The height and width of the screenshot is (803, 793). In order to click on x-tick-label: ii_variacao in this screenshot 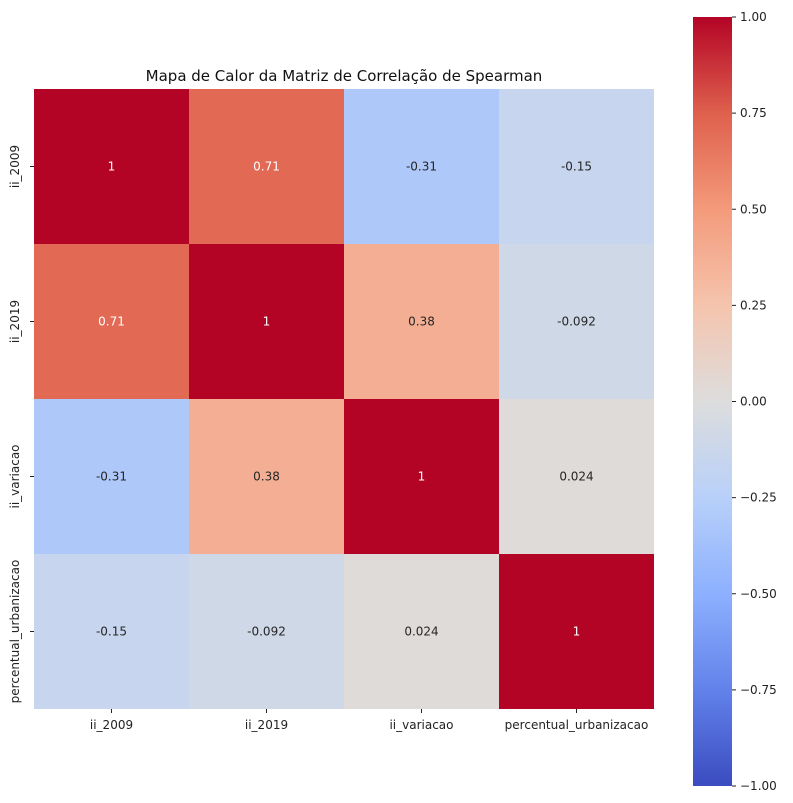, I will do `click(421, 725)`.